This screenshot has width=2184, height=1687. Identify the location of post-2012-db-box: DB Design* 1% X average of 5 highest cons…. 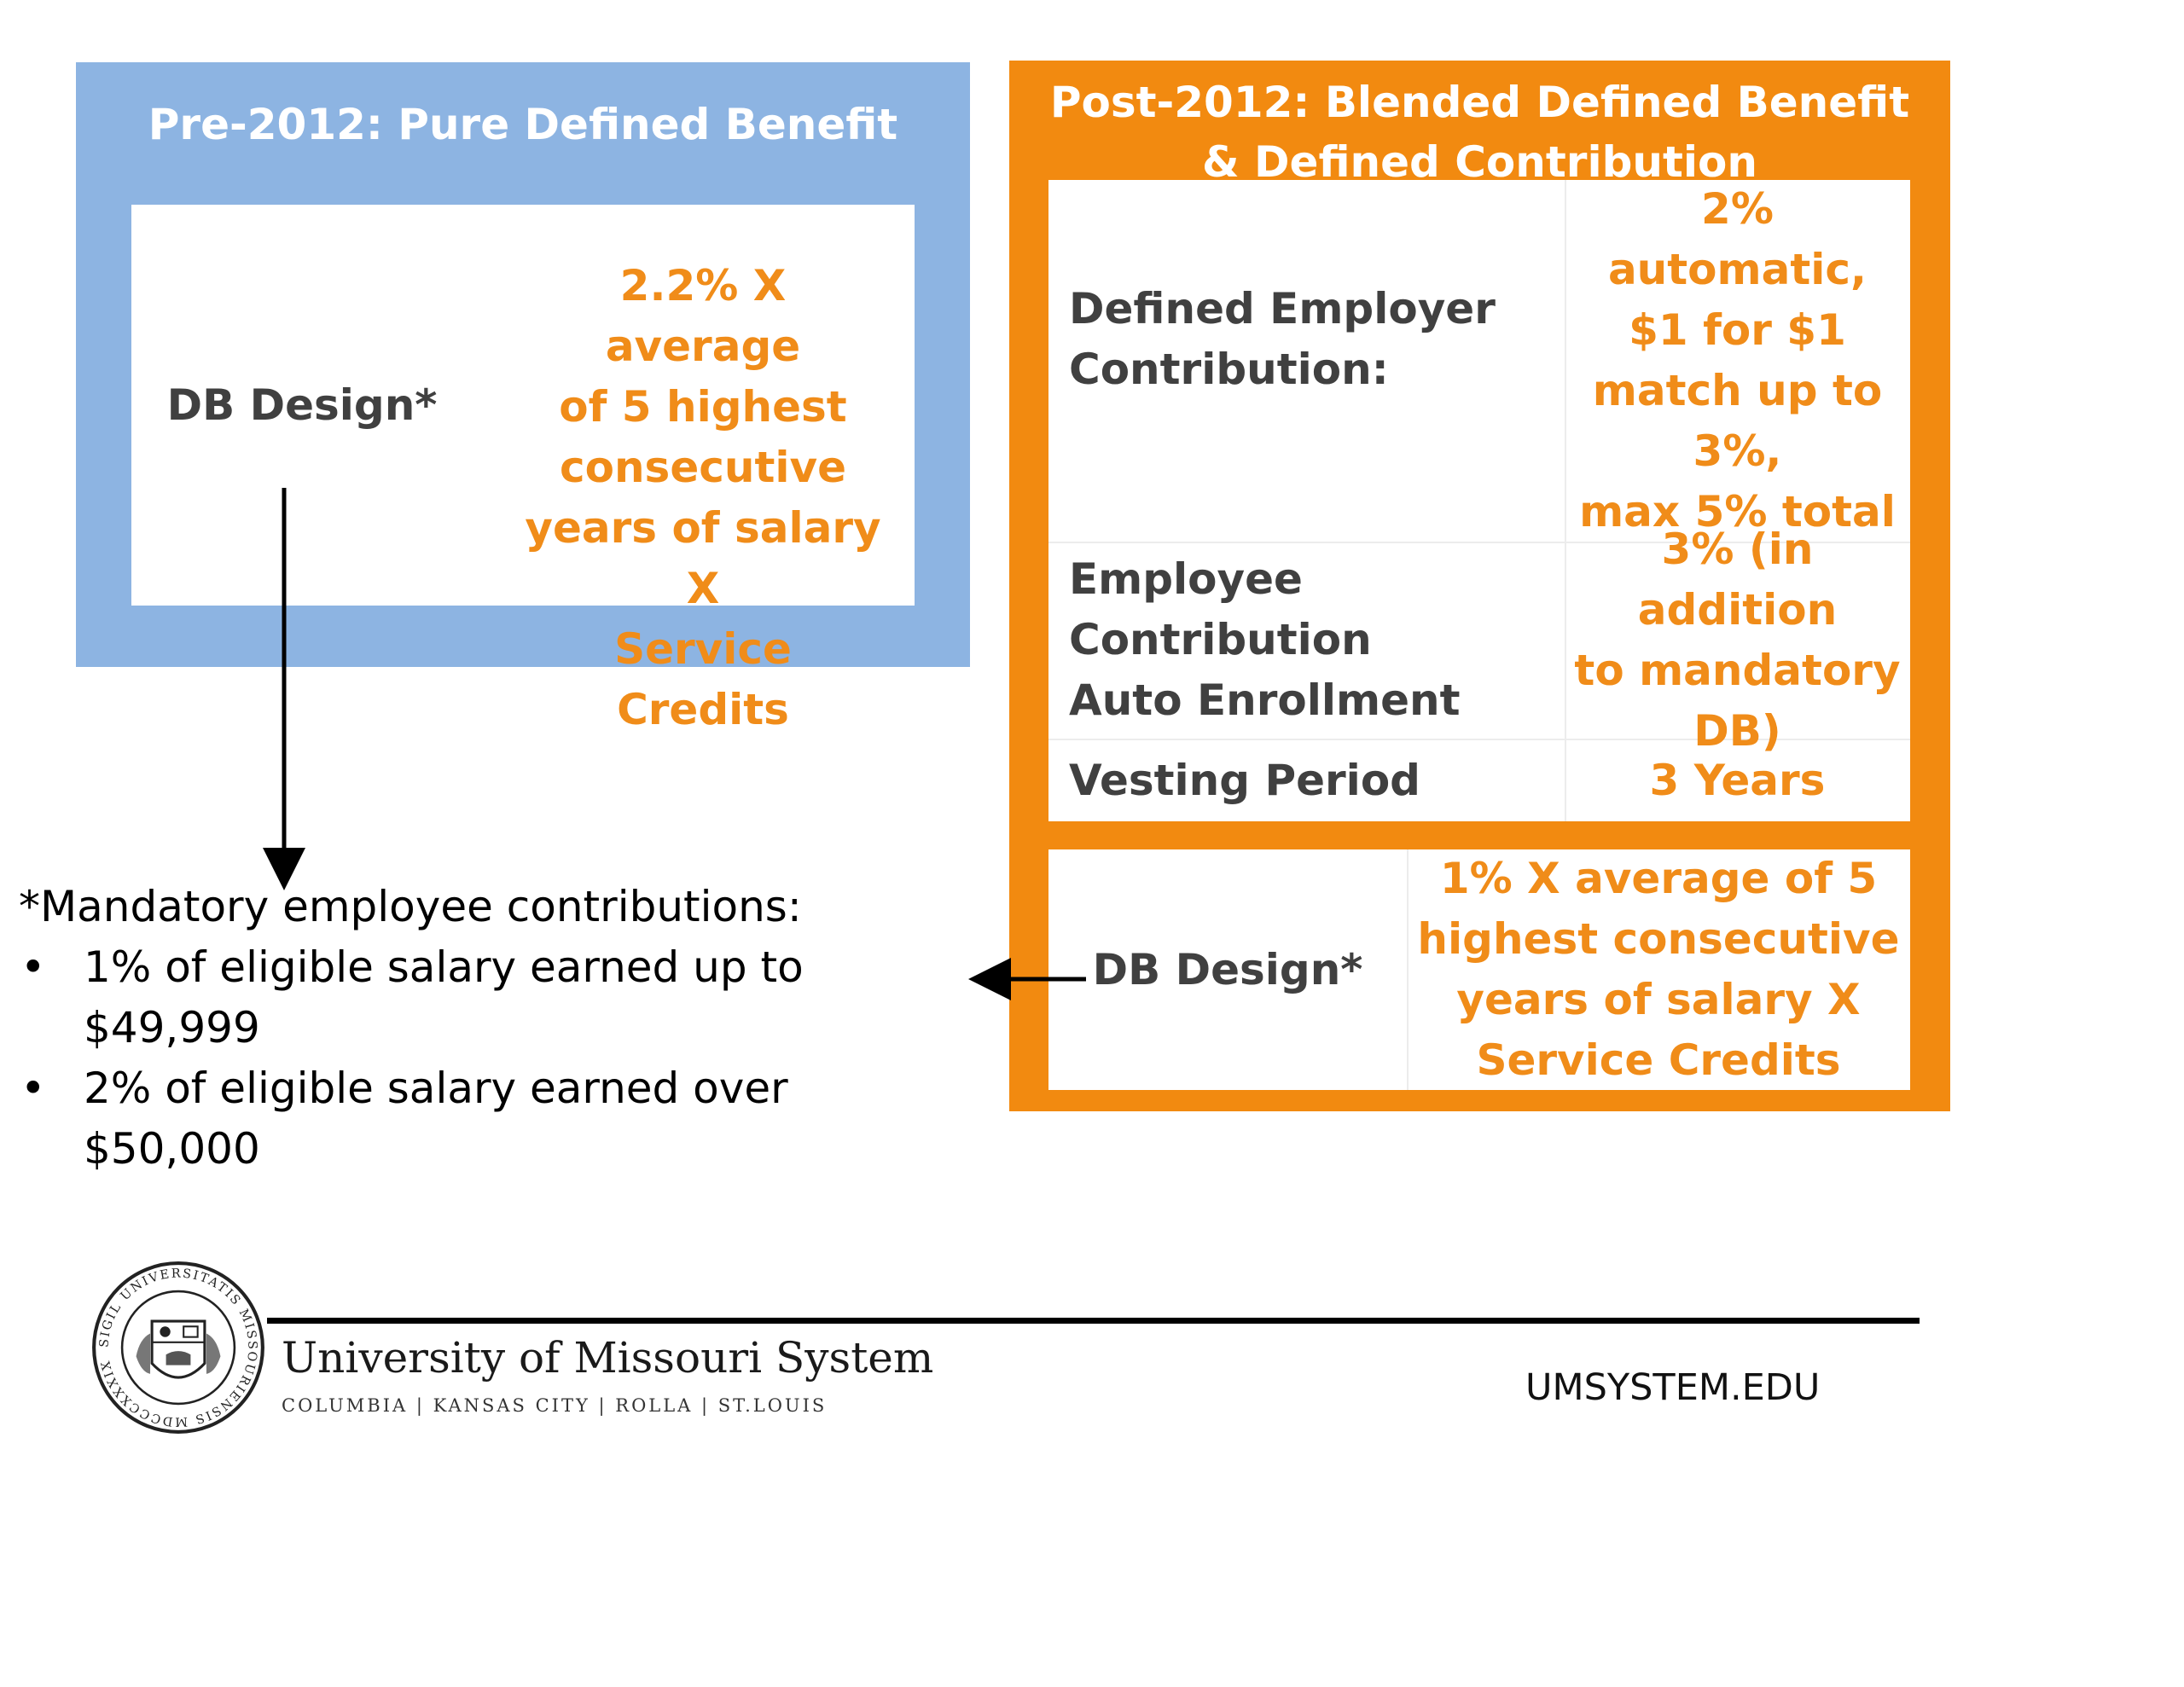
(1479, 969).